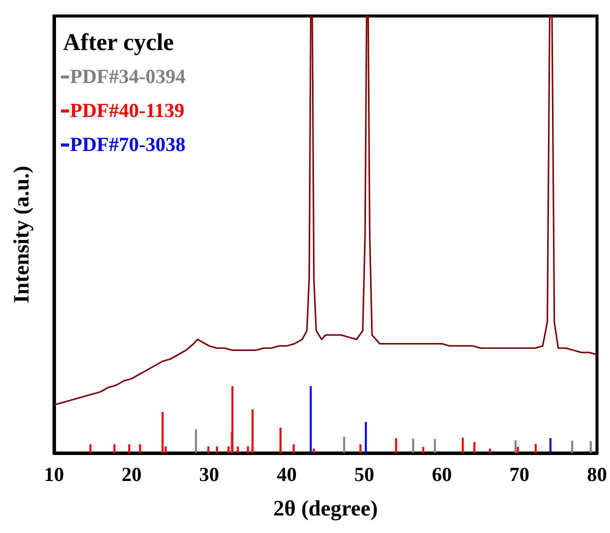 The height and width of the screenshot is (533, 610). I want to click on y-axis-title: Intensity (a.u.), so click(21, 235).